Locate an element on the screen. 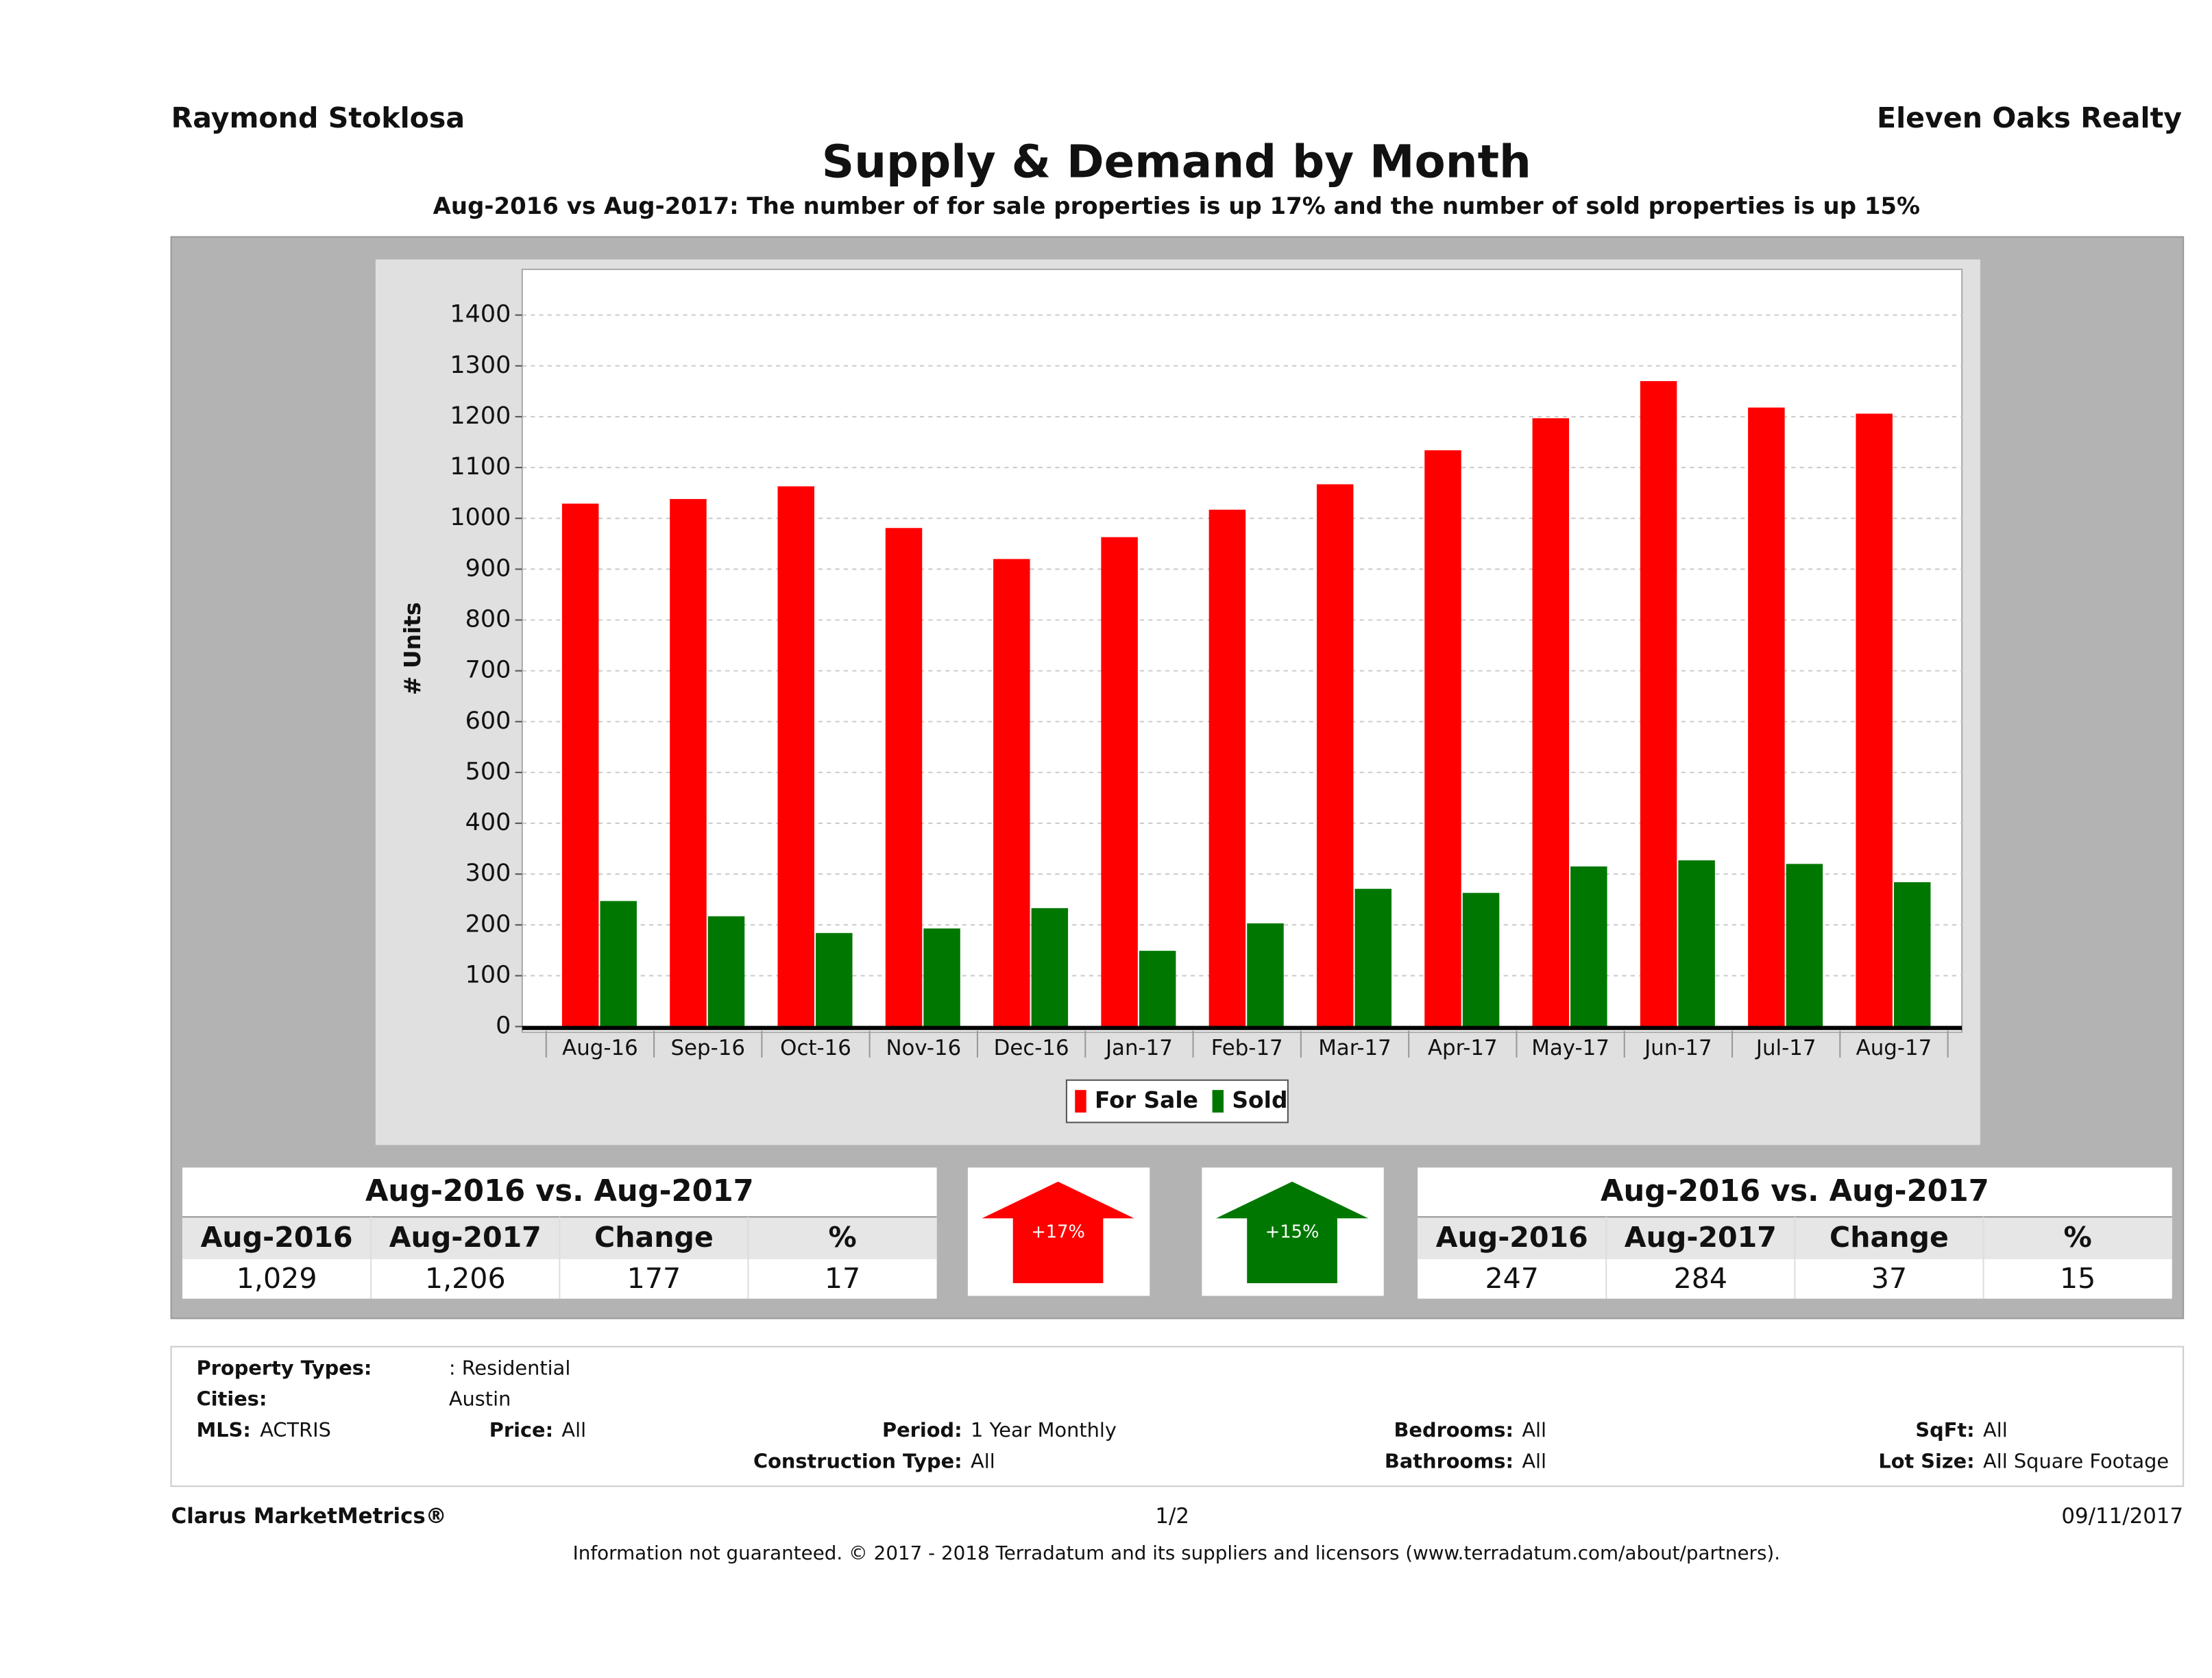 The width and height of the screenshot is (2212, 1678). x-tick-label: Jan-17 is located at coordinates (1138, 1048).